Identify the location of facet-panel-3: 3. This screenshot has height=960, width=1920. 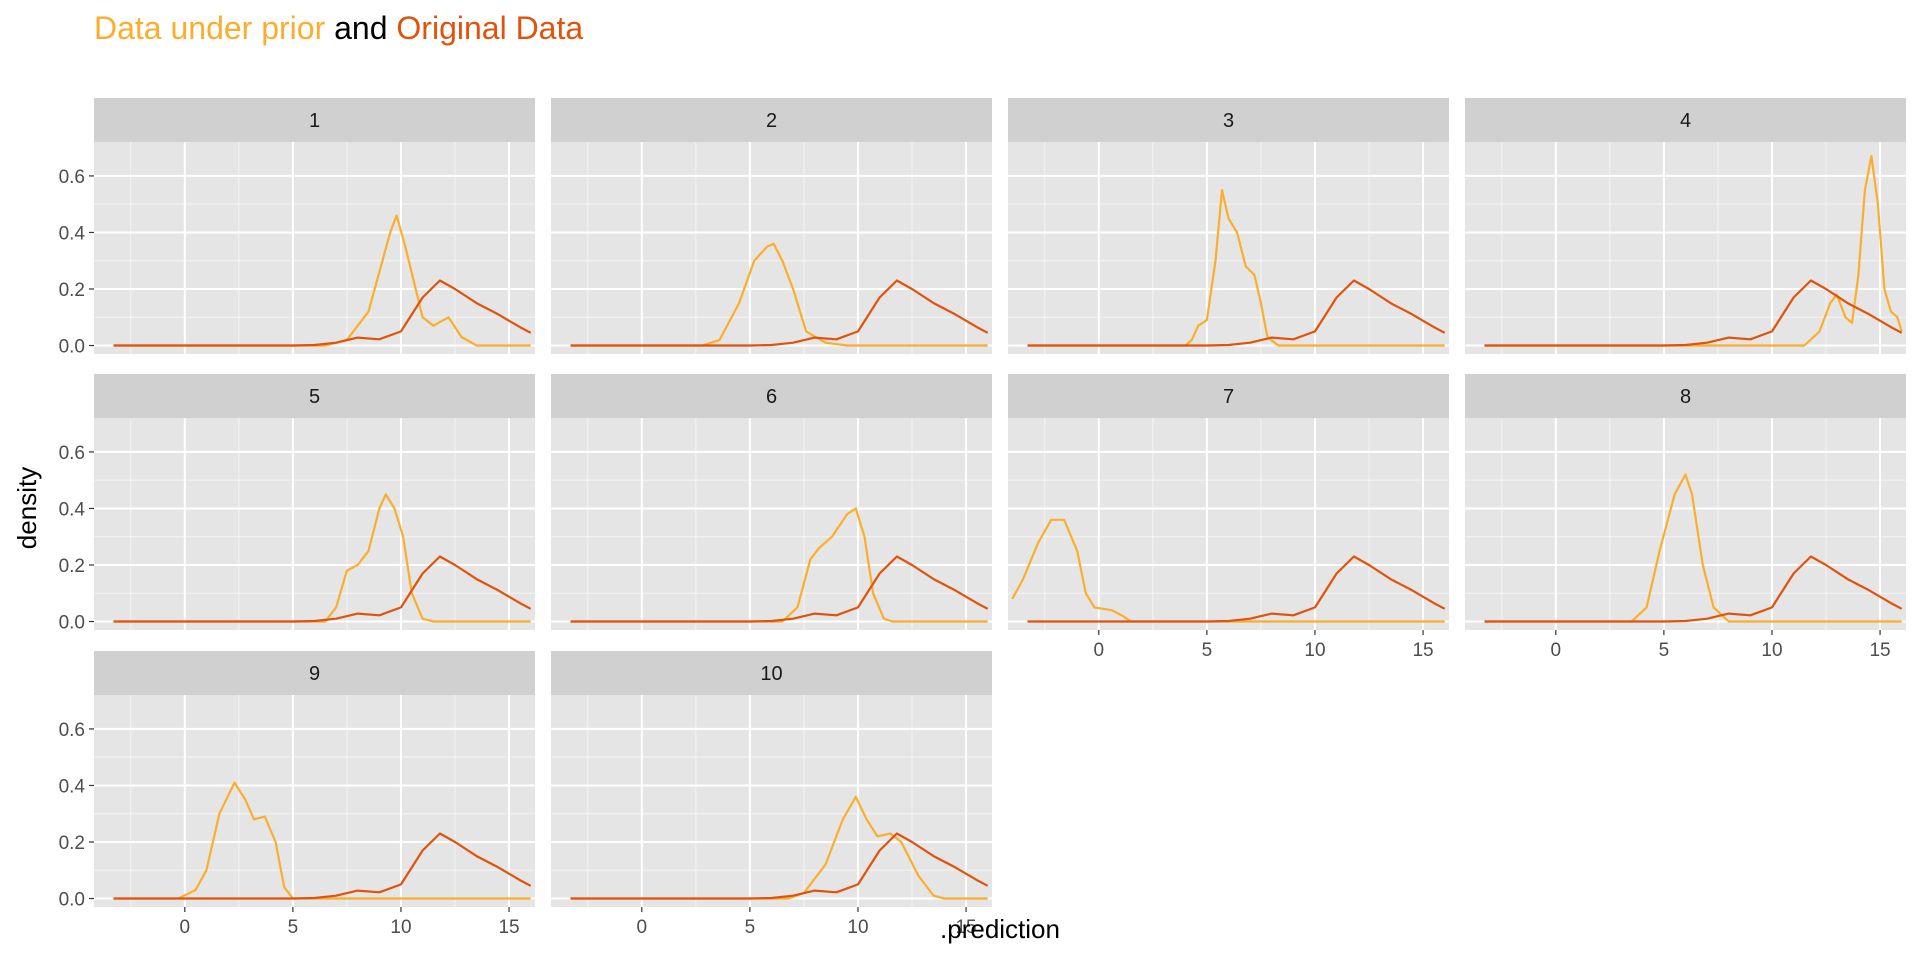
(1228, 226).